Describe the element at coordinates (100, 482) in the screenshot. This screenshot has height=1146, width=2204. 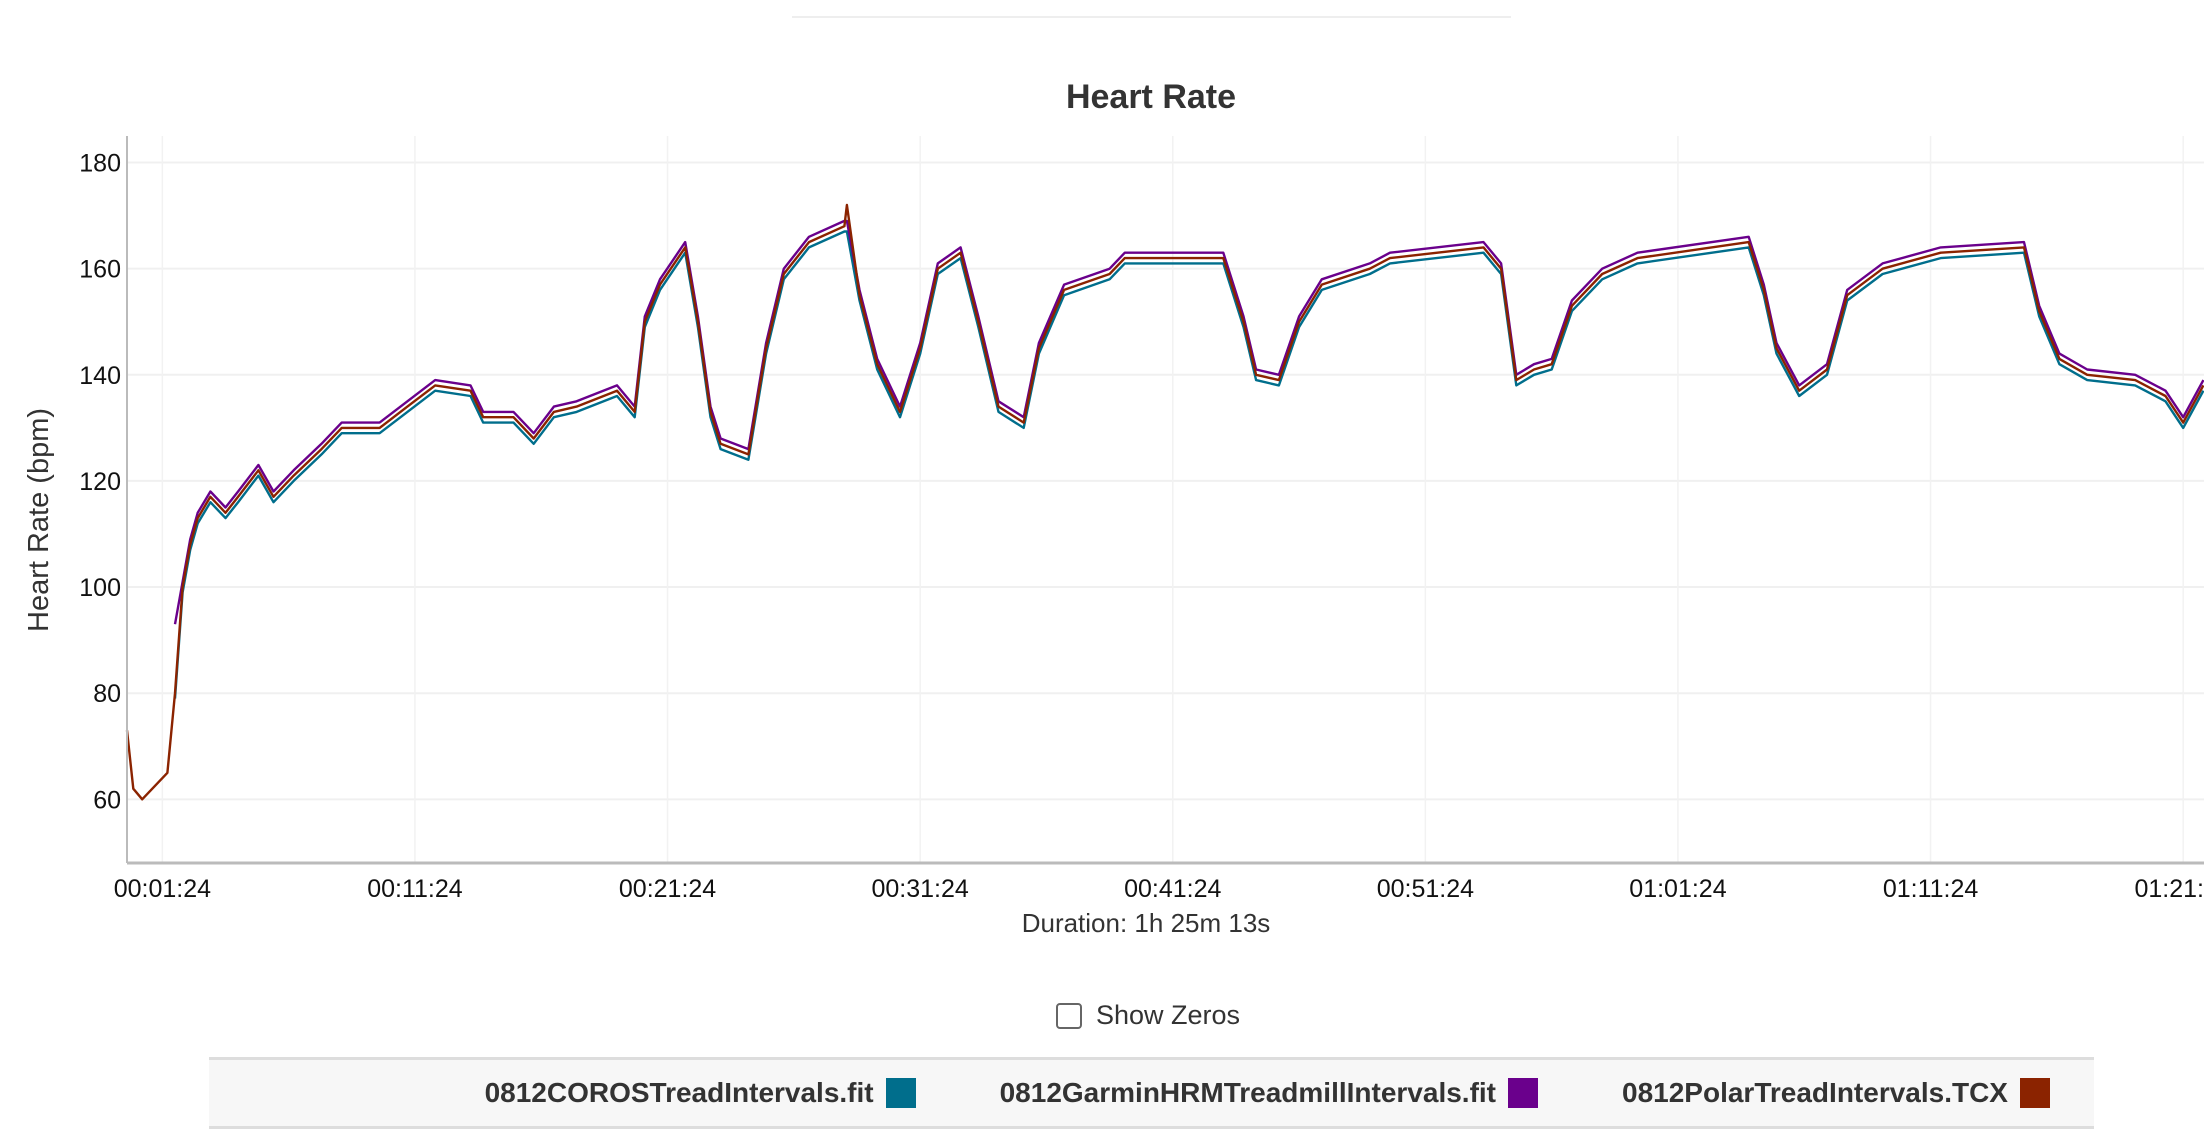
I see `y-tick-label: 120` at that location.